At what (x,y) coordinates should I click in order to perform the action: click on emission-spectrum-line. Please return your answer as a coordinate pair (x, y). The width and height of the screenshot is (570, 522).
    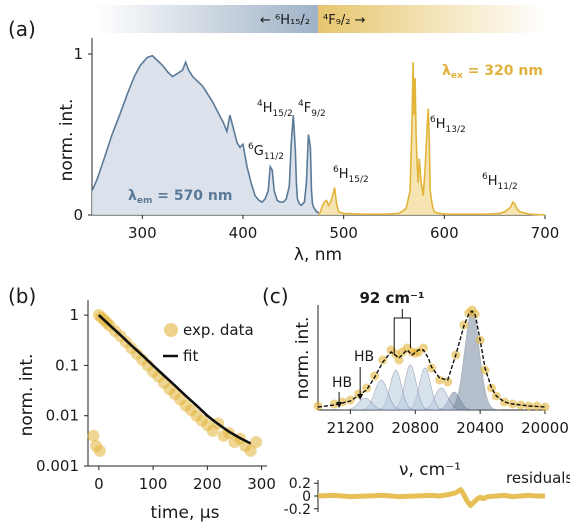
    Looking at the image, I should click on (431, 139).